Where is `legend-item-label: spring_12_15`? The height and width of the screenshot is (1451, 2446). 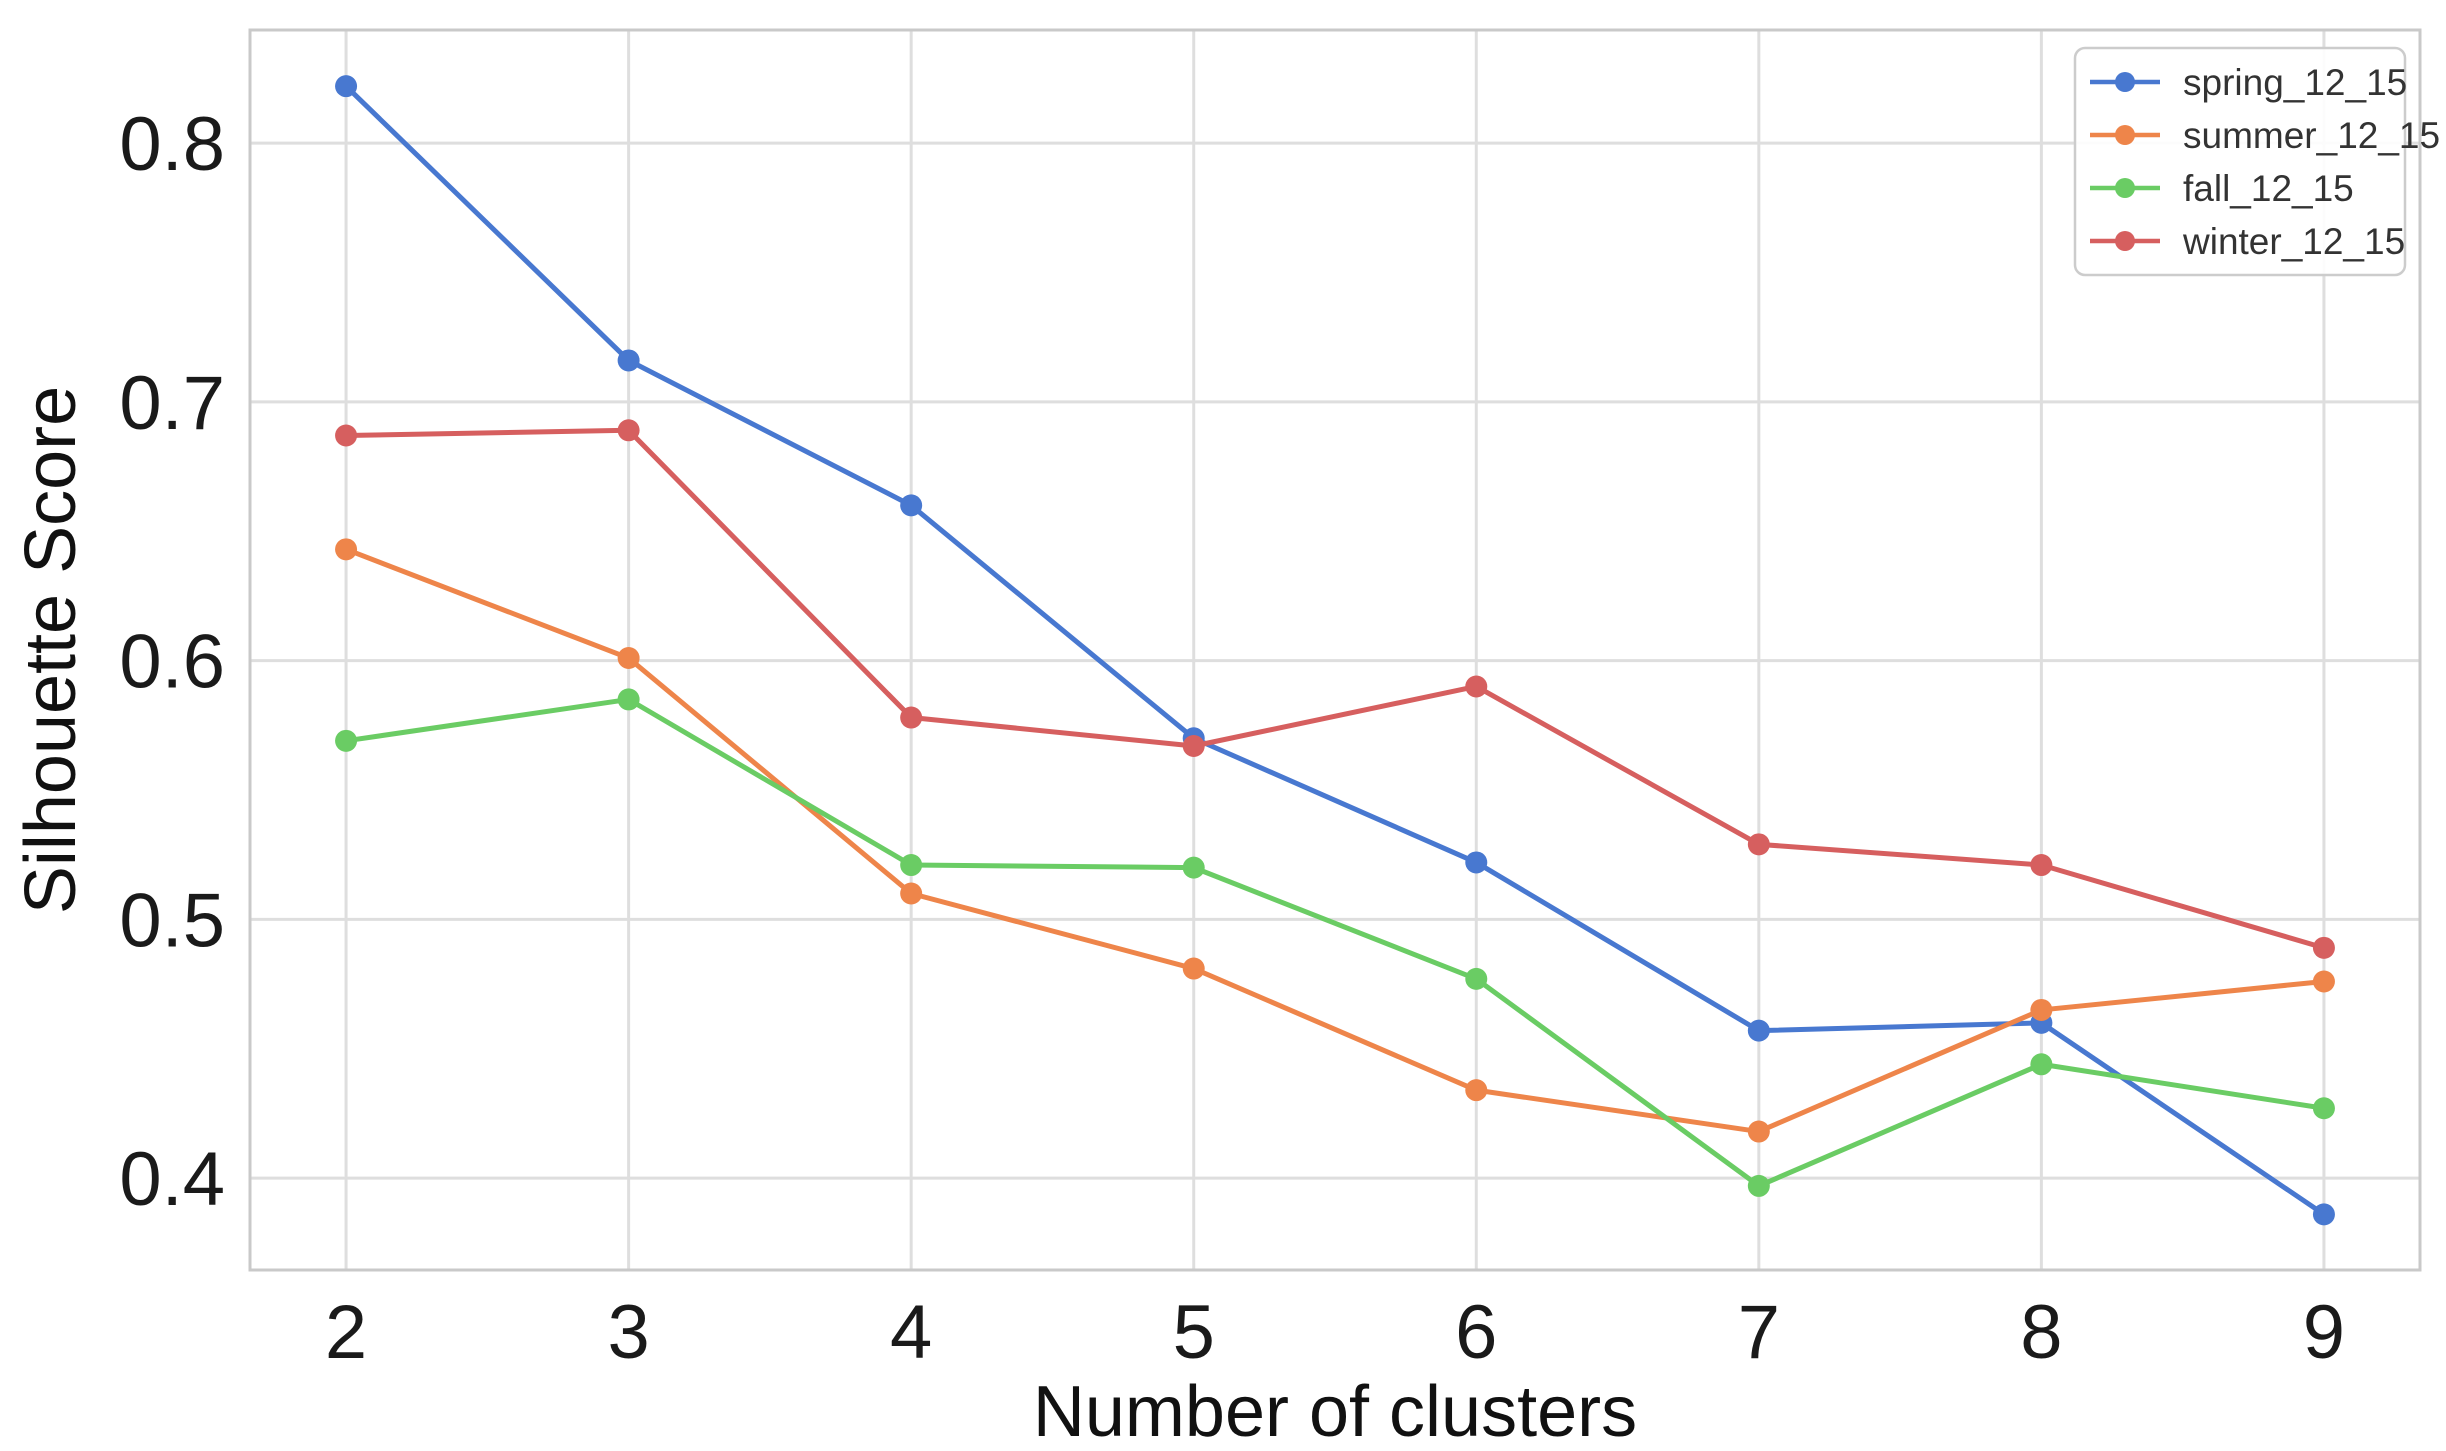
legend-item-label: spring_12_15 is located at coordinates (2295, 82).